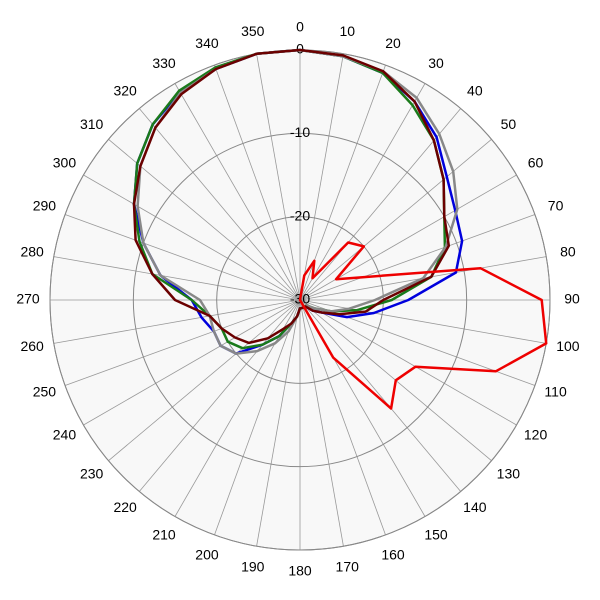 The image size is (600, 600). I want to click on angle-label: 100, so click(568, 346).